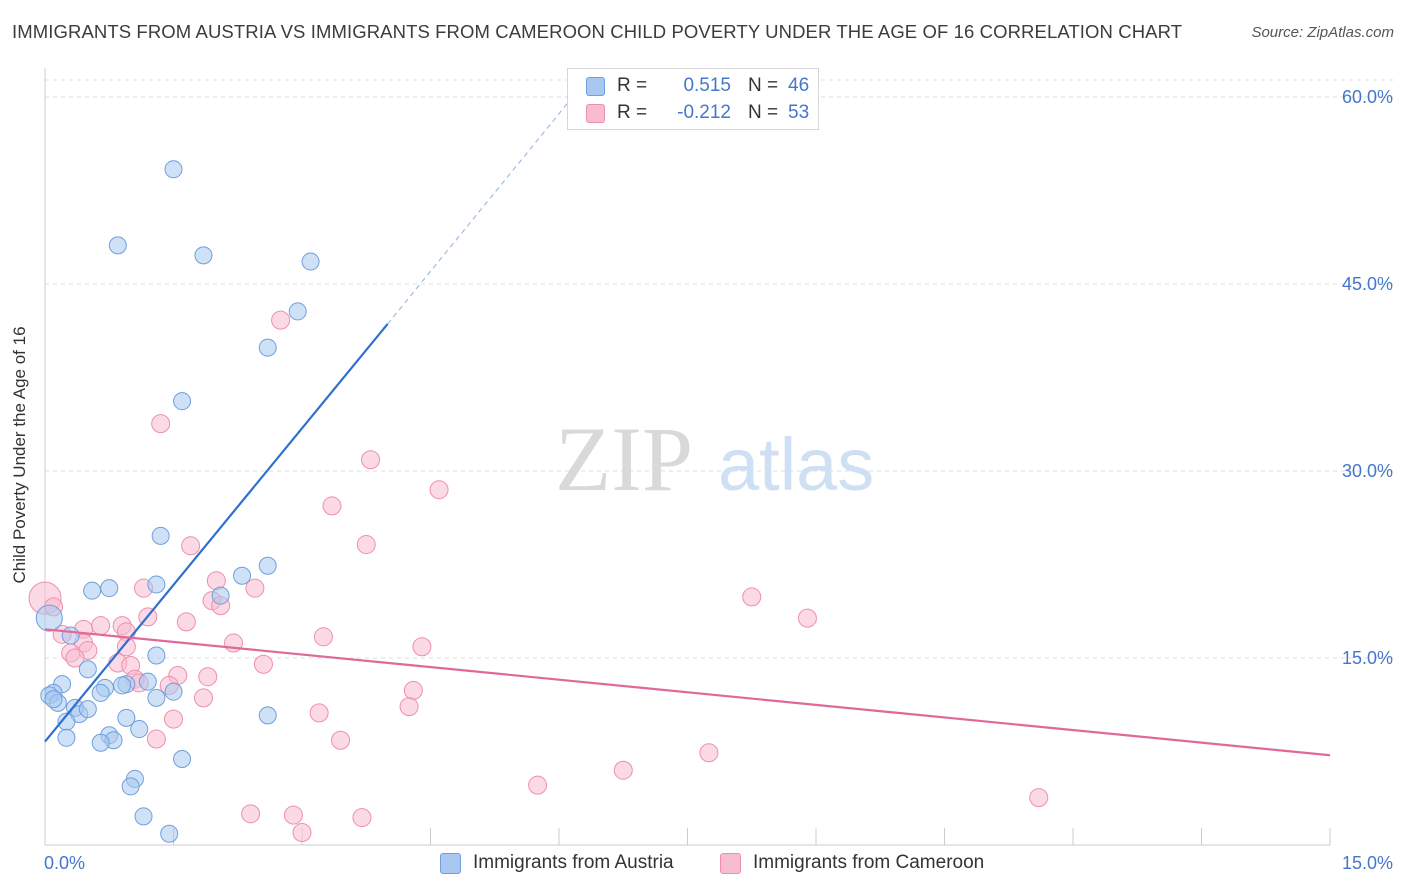 The image size is (1406, 892). Describe the element at coordinates (624, 459) in the screenshot. I see `watermark-zip: ZIP` at that location.